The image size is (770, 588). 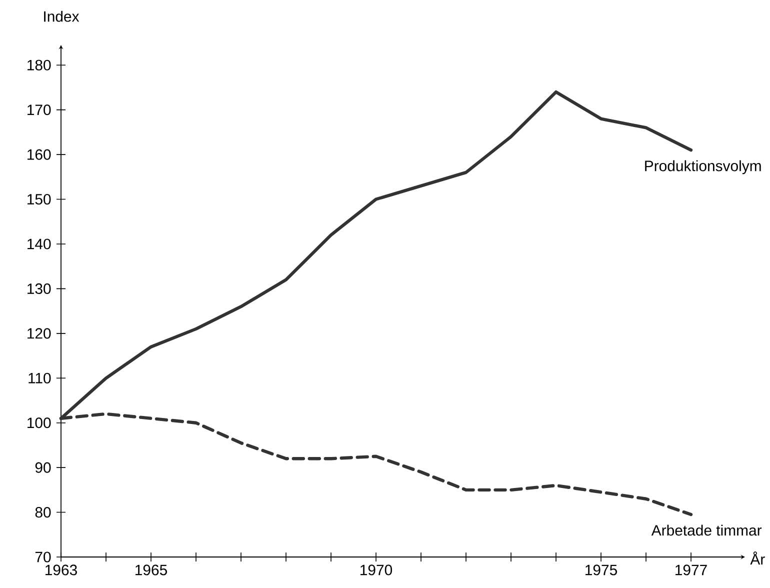 What do you see at coordinates (39, 333) in the screenshot?
I see `y-tick-label: 120` at bounding box center [39, 333].